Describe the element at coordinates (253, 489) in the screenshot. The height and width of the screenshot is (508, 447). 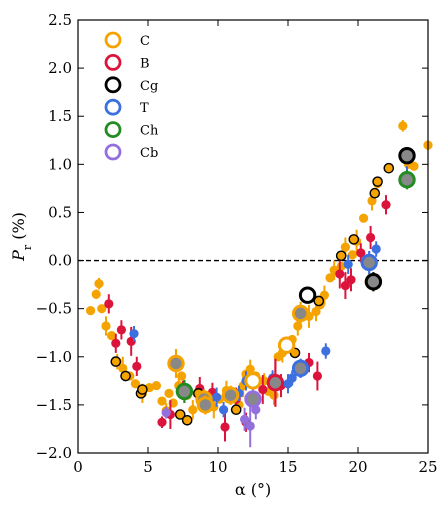
I see `x-axis-label: α (°)` at that location.